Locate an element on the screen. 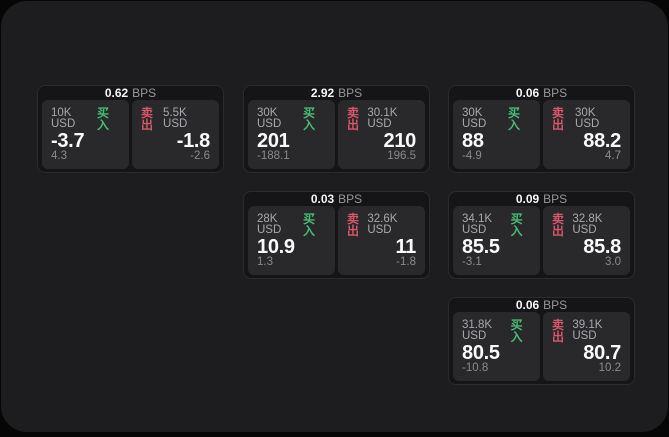 Image resolution: width=669 pixels, height=437 pixels. buy-delta: -188.1 is located at coordinates (273, 156).